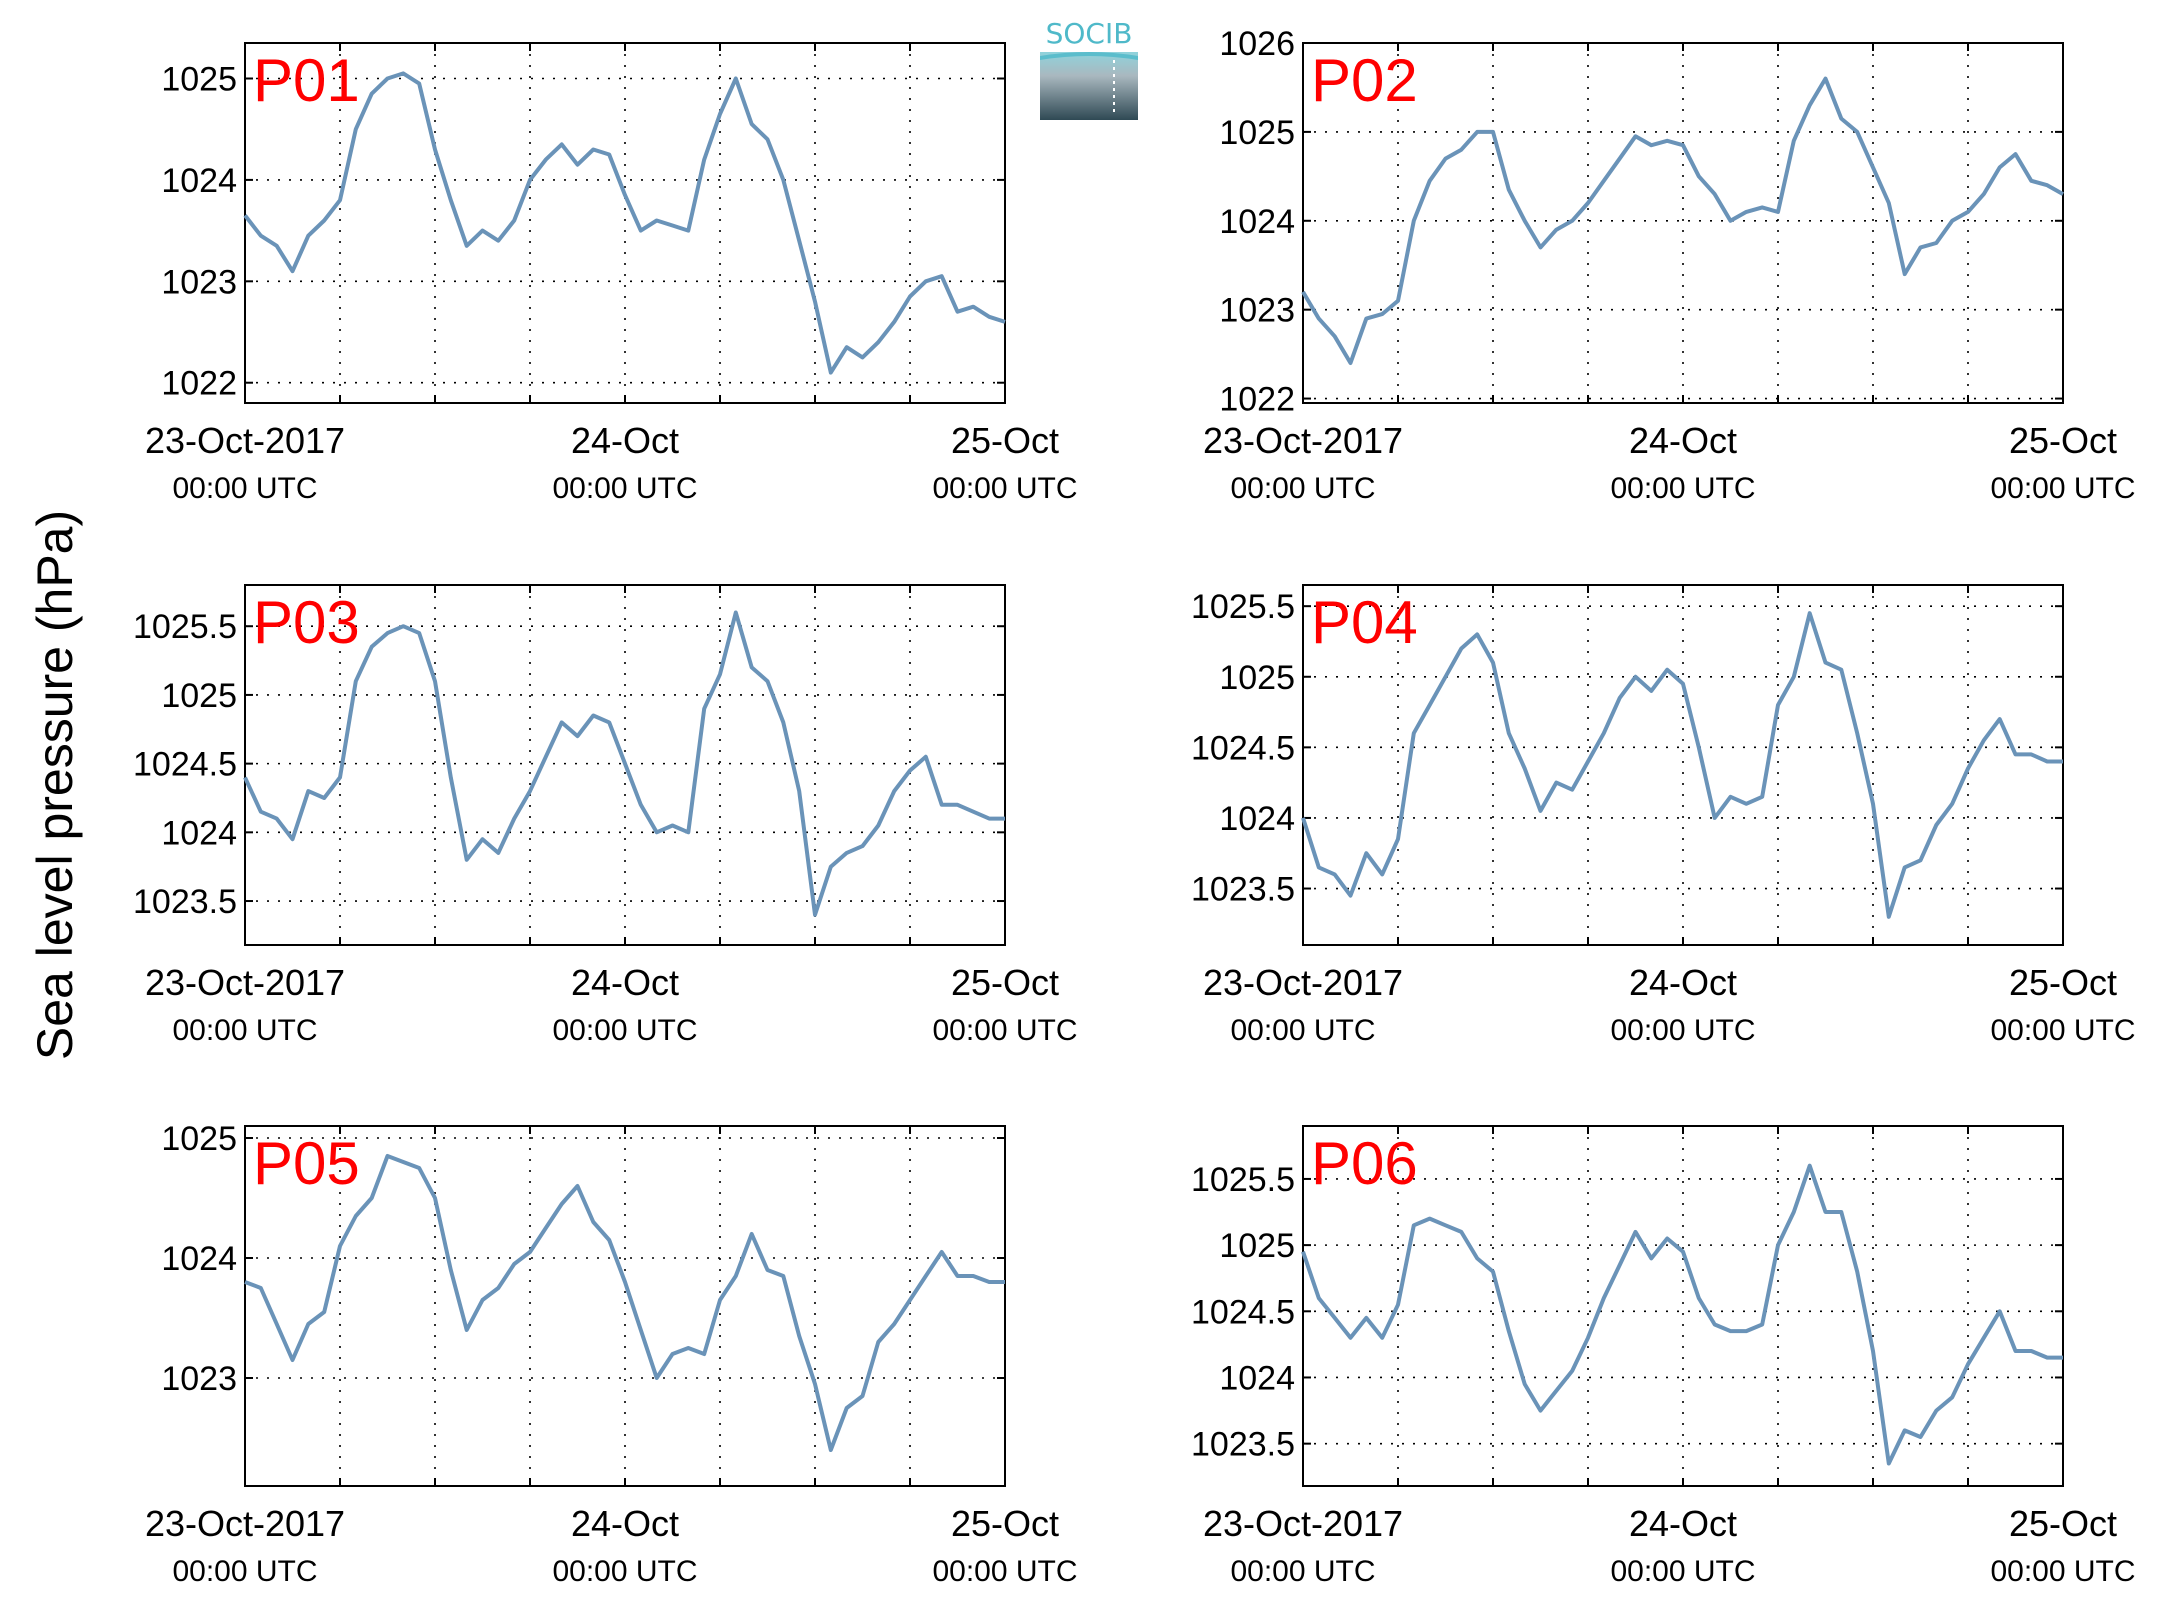  Describe the element at coordinates (306, 80) in the screenshot. I see `panel-label: P01` at that location.